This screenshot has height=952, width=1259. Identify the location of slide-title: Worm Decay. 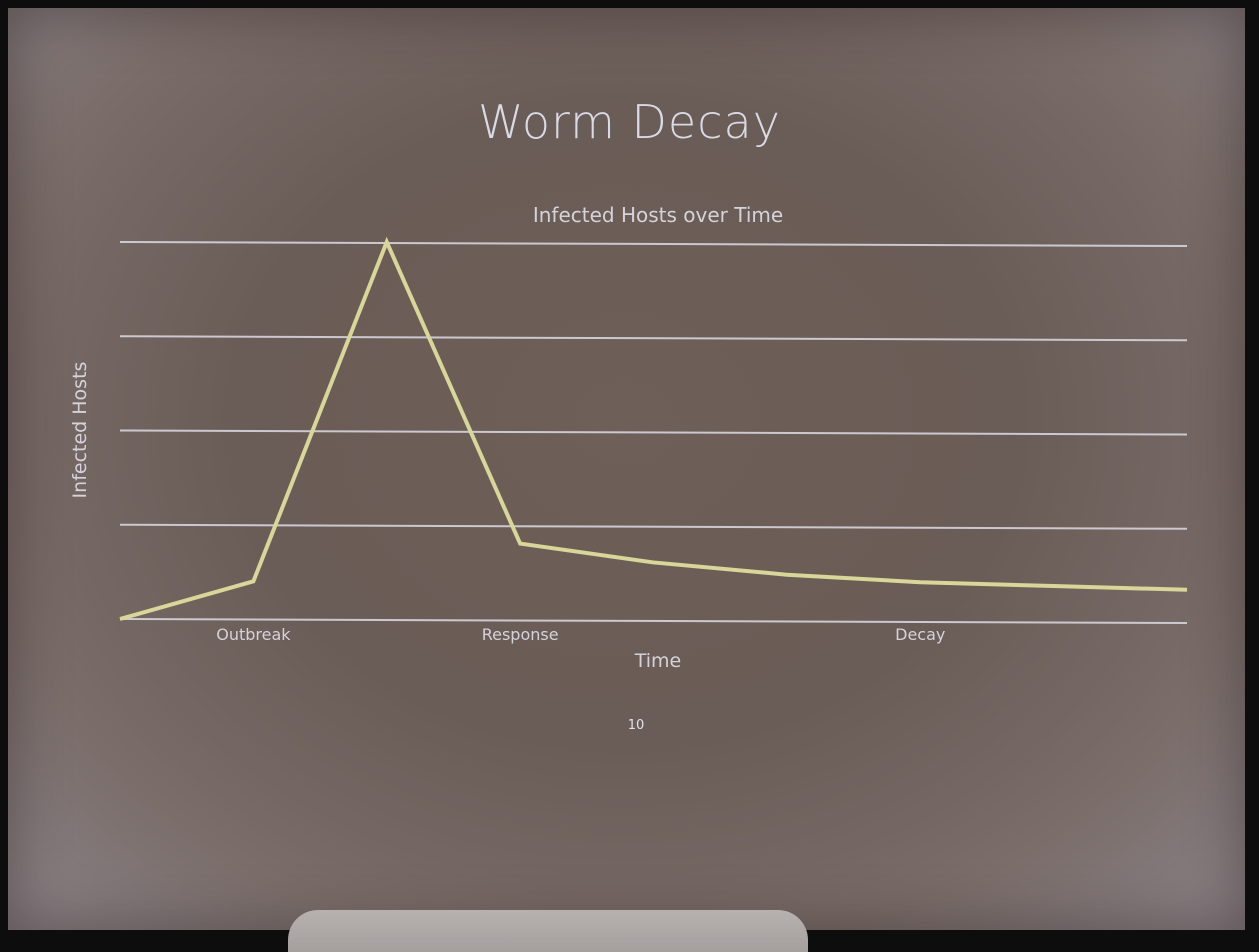
(629, 122).